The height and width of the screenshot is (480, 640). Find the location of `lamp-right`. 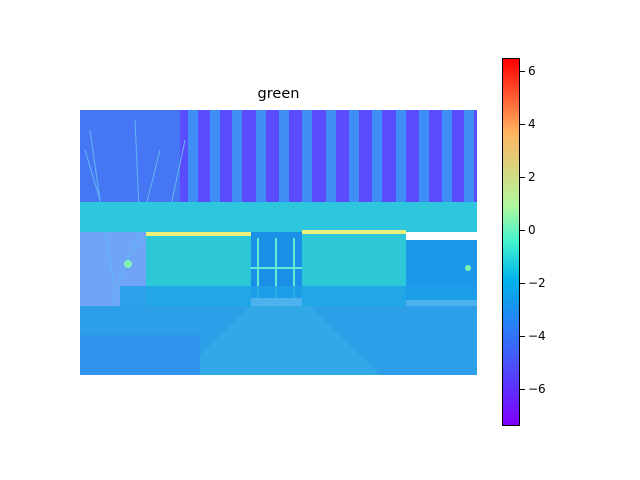

lamp-right is located at coordinates (468, 268).